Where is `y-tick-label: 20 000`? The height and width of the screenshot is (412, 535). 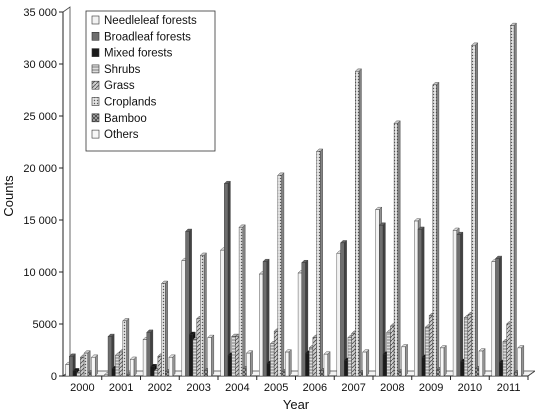
y-tick-label: 20 000 is located at coordinates (40, 169).